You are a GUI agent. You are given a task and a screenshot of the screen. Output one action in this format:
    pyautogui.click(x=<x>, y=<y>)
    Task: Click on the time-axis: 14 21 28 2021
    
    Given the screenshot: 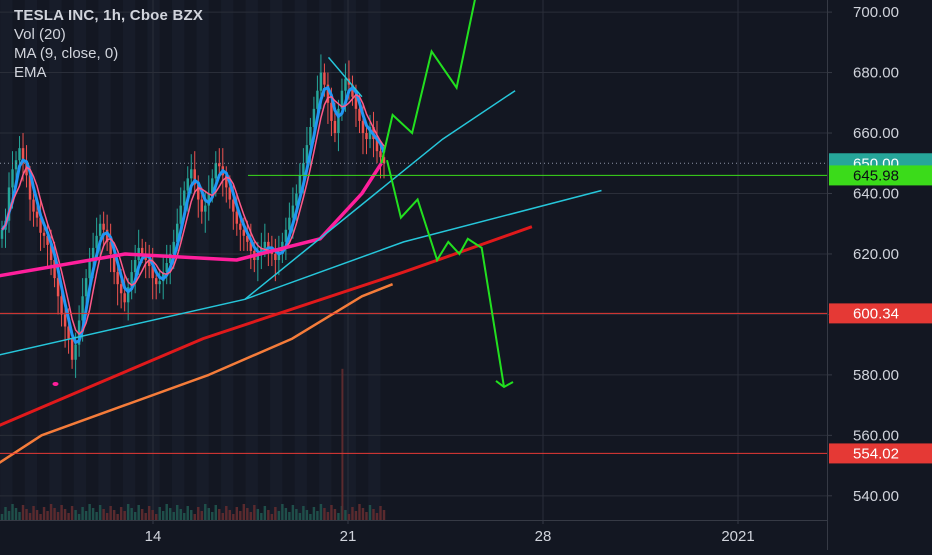 What is the action you would take?
    pyautogui.click(x=413, y=535)
    